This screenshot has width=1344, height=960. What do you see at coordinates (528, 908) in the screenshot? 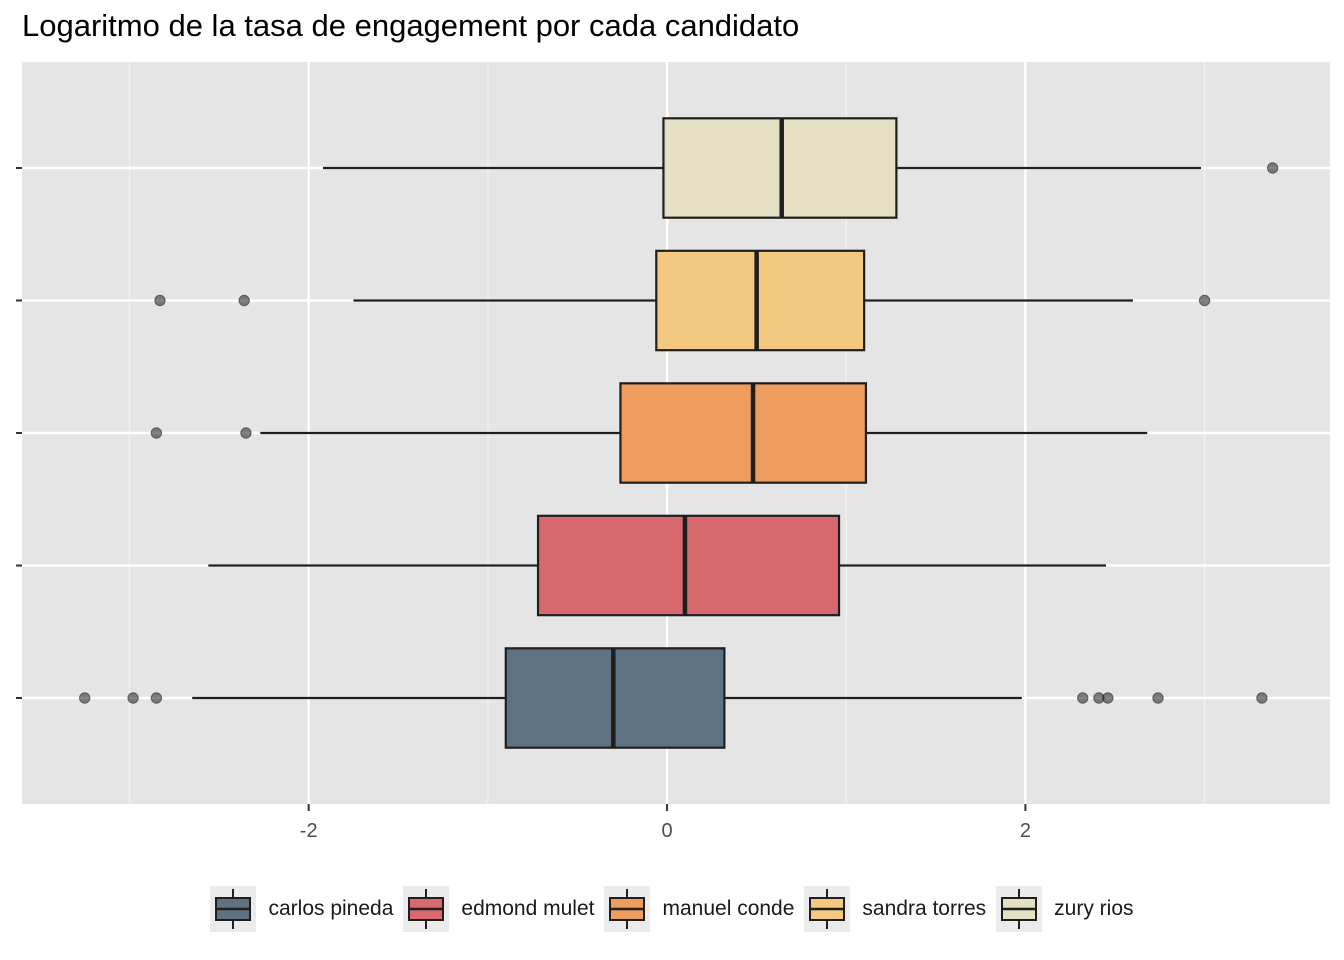
I see `legend-label: edmond mulet` at bounding box center [528, 908].